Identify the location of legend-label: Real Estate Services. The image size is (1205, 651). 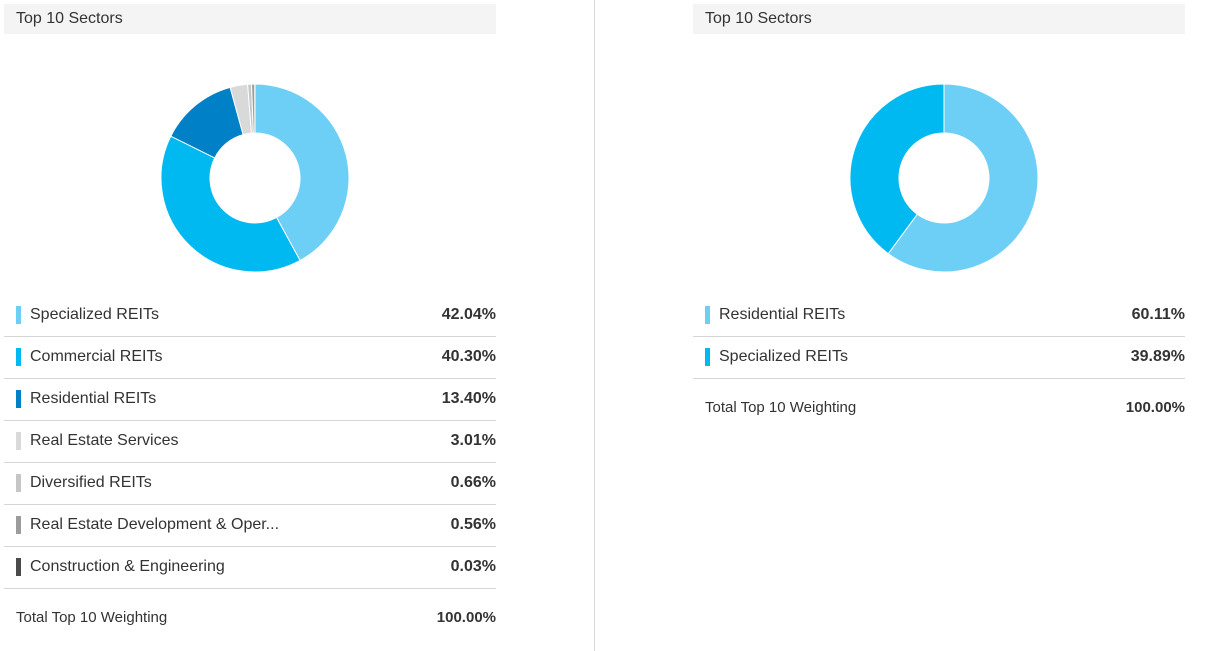
(104, 440).